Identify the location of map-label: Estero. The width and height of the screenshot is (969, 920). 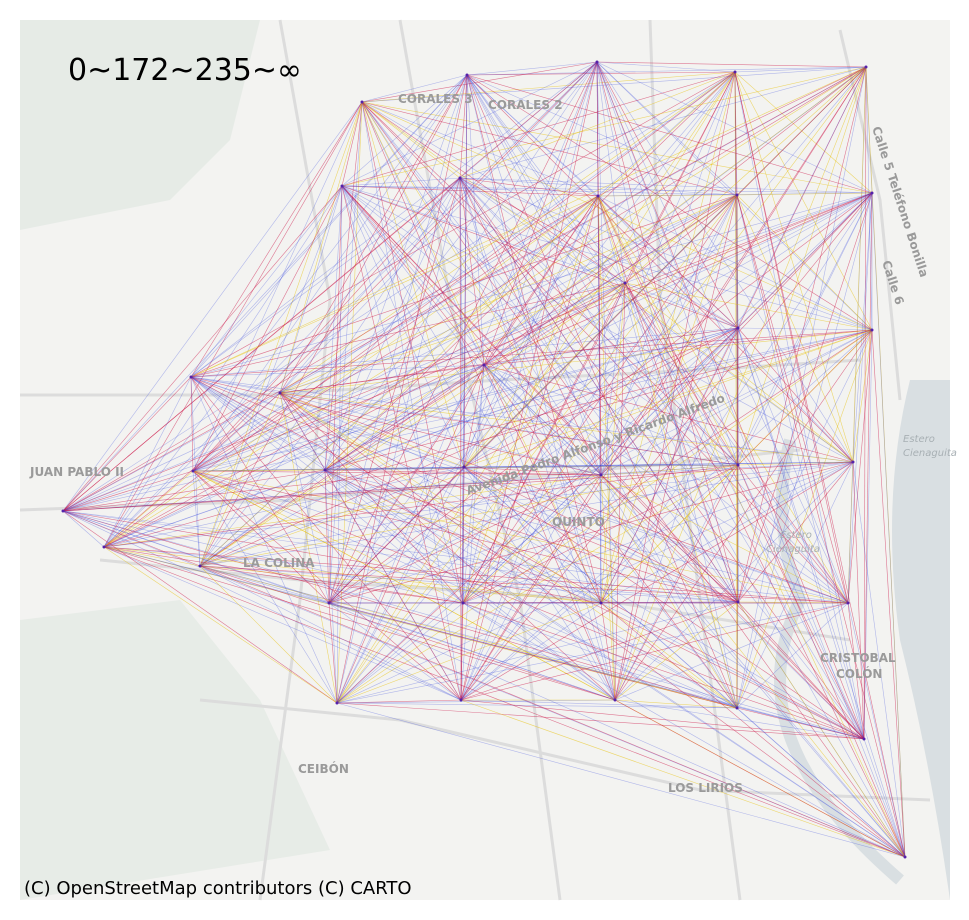
(919, 439).